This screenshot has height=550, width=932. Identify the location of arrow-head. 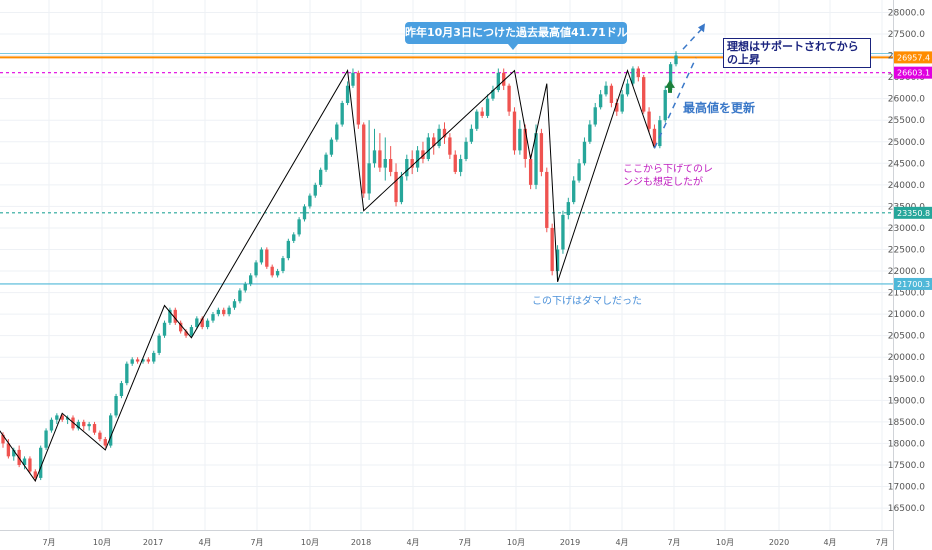
(701, 28).